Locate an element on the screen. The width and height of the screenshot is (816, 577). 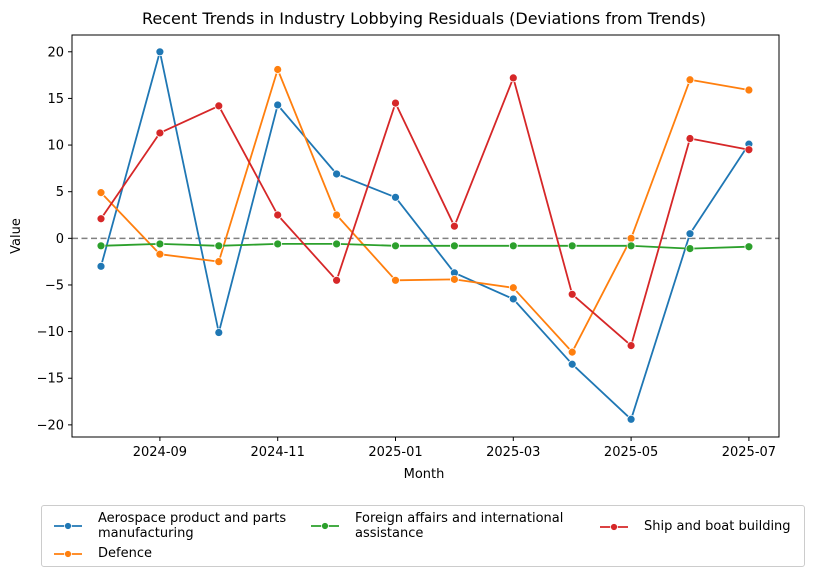
legend-label-aerospace-line-2: manufacturing is located at coordinates (146, 533).